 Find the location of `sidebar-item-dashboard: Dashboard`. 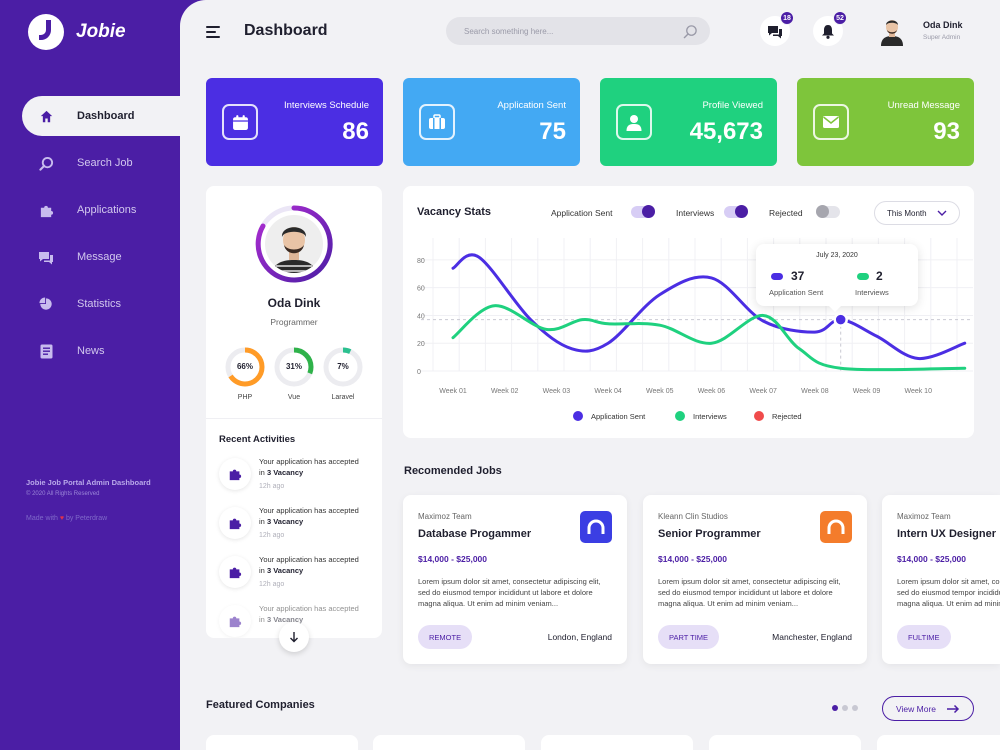

sidebar-item-dashboard: Dashboard is located at coordinates (101, 116).